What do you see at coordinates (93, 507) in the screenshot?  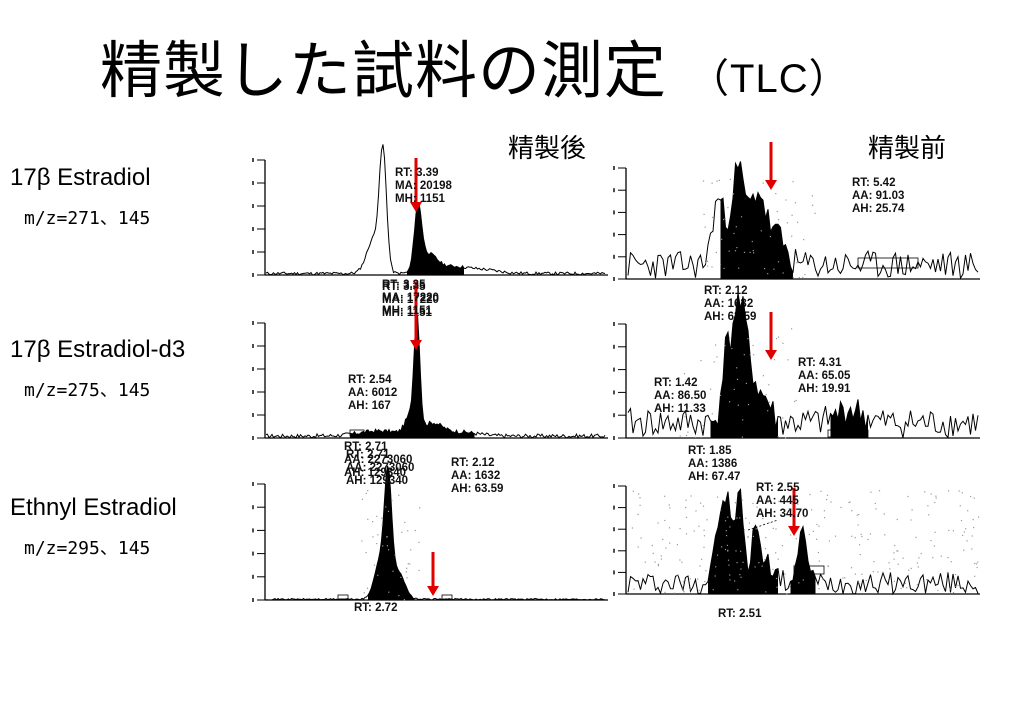 I see `compound-name: Ethnyl Estradiol` at bounding box center [93, 507].